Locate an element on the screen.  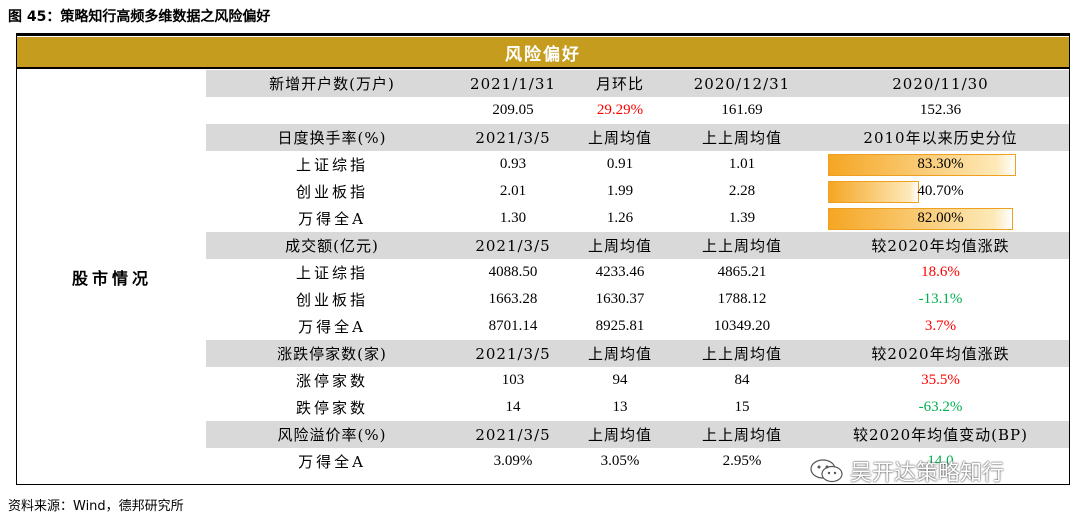
percentile-bar: 83.30% is located at coordinates (940, 164).